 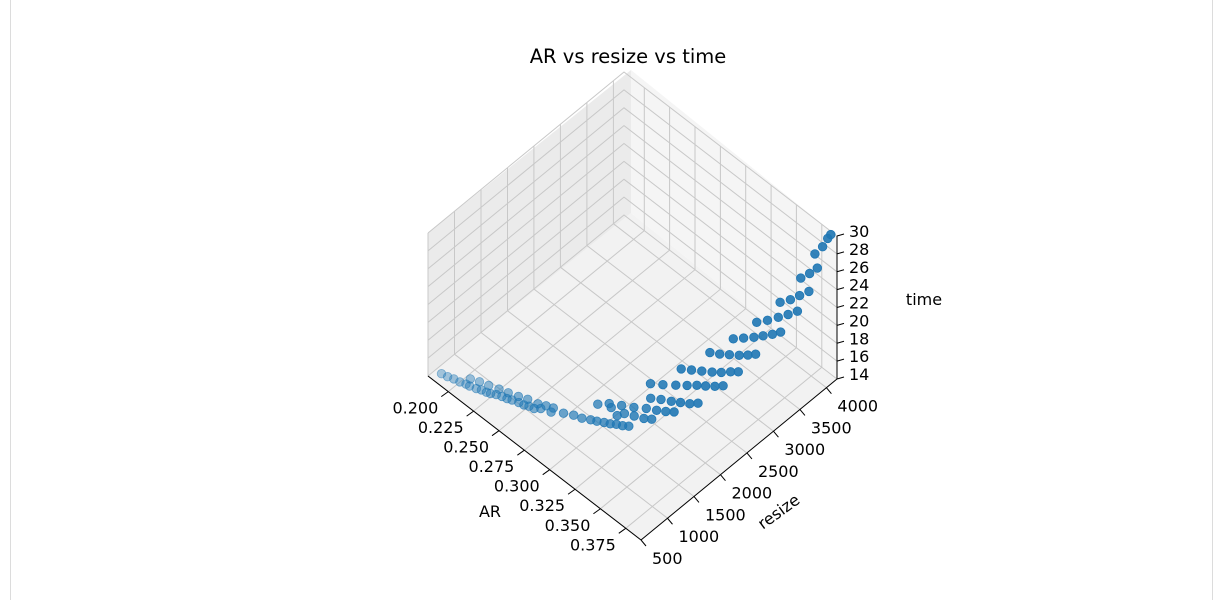 I want to click on data-points, so click(x=636, y=330).